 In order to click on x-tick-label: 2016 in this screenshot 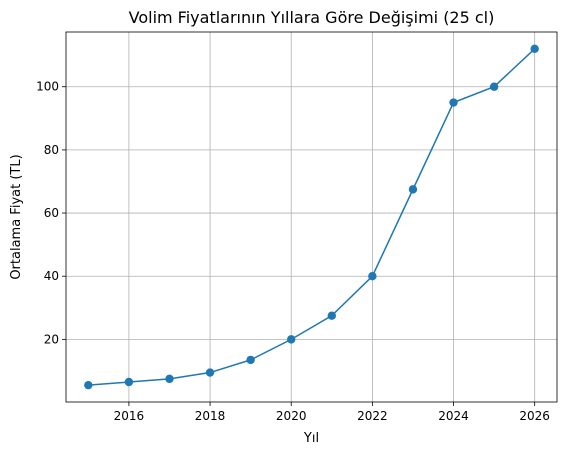, I will do `click(129, 416)`.